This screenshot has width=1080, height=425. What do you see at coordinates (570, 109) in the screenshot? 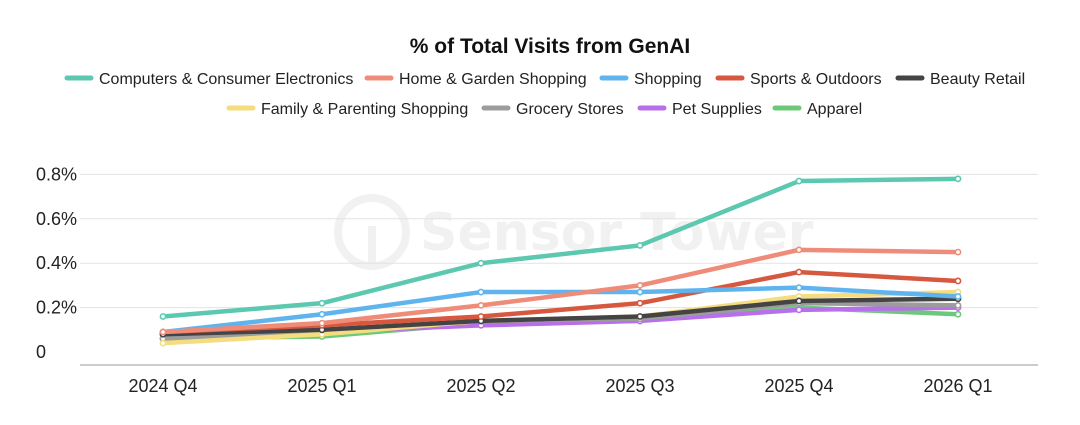
I see `legend-label-grocery-stores: Grocery Stores` at bounding box center [570, 109].